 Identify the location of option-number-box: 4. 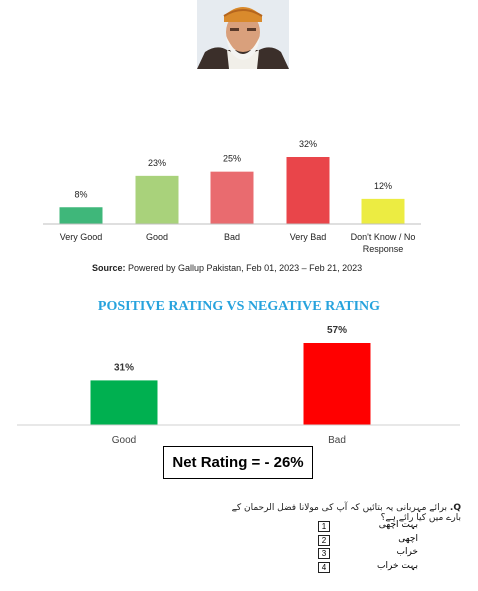
(324, 567).